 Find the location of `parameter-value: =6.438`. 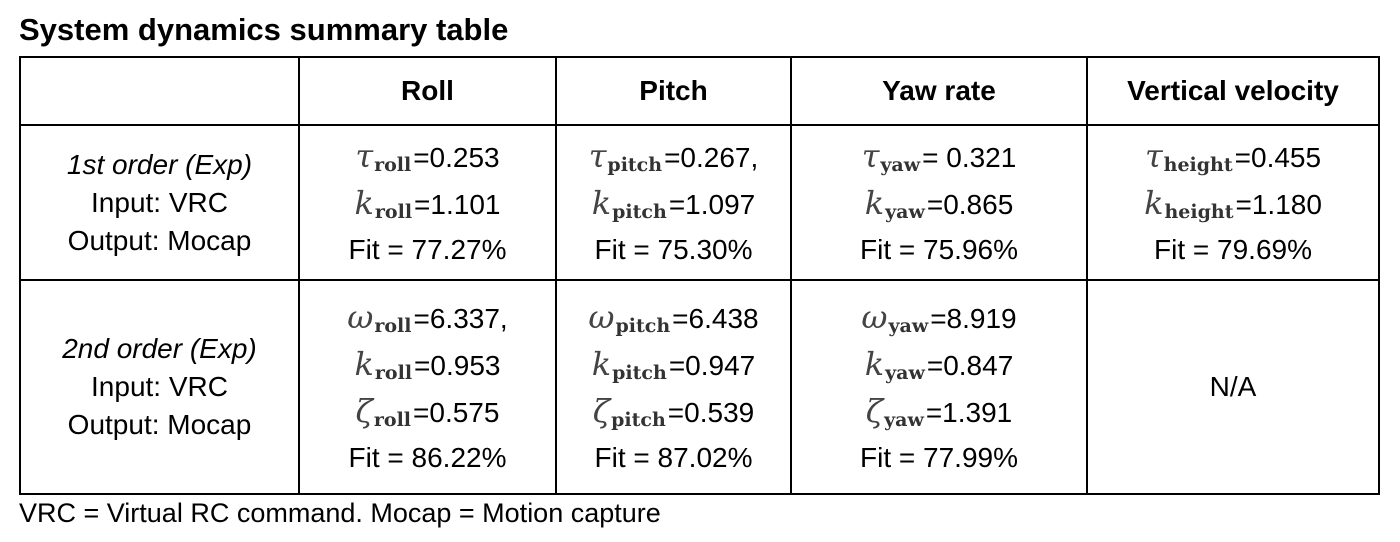

parameter-value: =6.438 is located at coordinates (715, 318).